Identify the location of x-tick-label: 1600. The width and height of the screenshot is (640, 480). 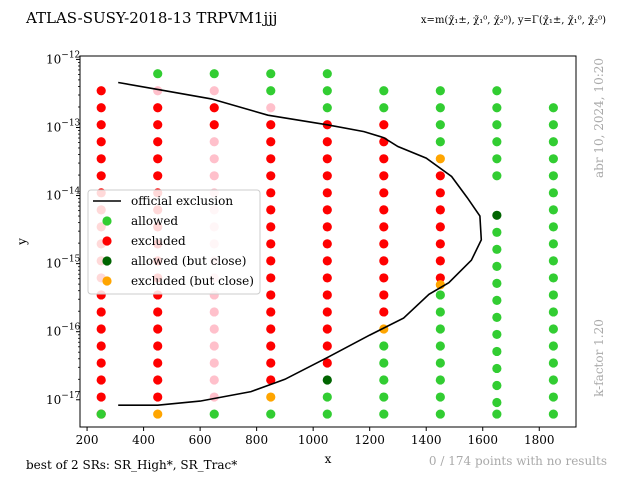
(482, 440).